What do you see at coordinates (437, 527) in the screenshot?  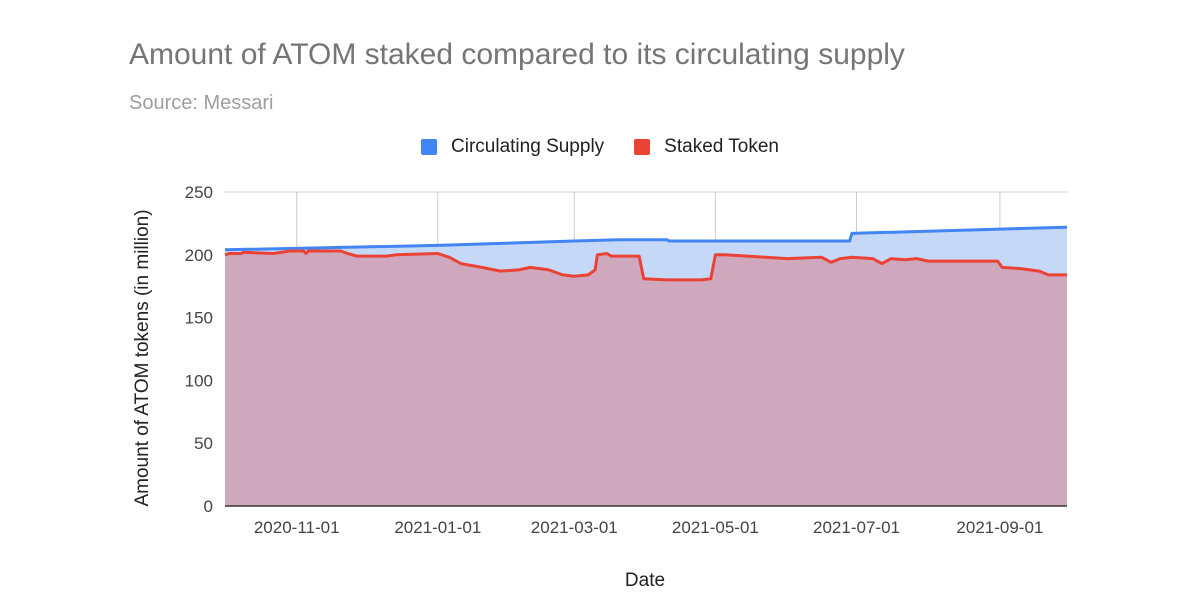 I see `x-tick-label: 2021-01-01` at bounding box center [437, 527].